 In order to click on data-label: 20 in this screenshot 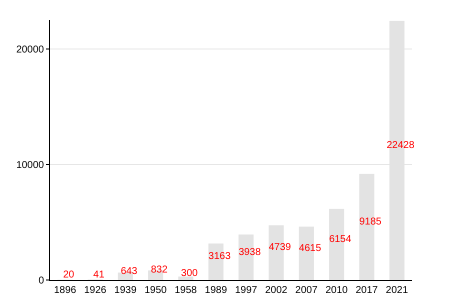, I will do `click(69, 274)`.